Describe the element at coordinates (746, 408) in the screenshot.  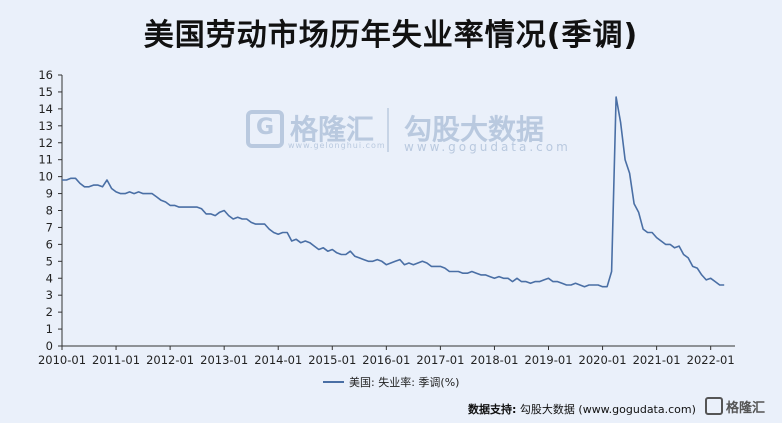
I see `corner-brand-text: 格隆汇` at that location.